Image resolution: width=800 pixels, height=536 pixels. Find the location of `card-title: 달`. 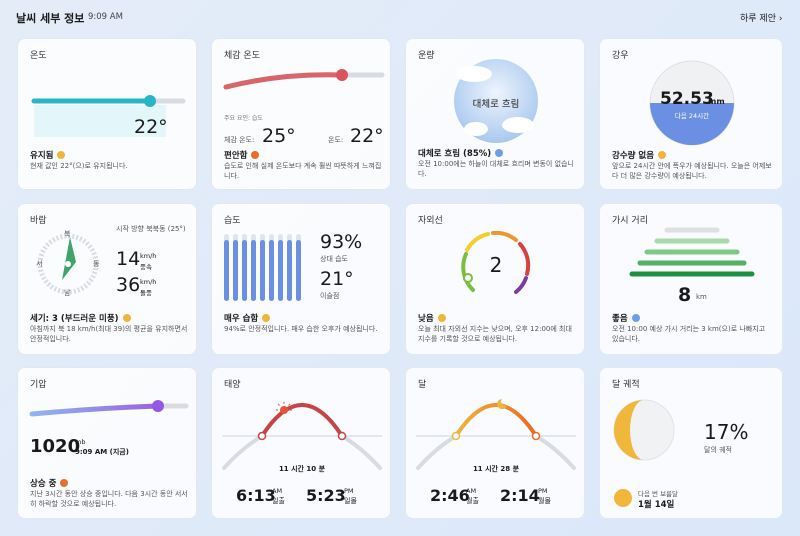

card-title: 달 is located at coordinates (422, 385).